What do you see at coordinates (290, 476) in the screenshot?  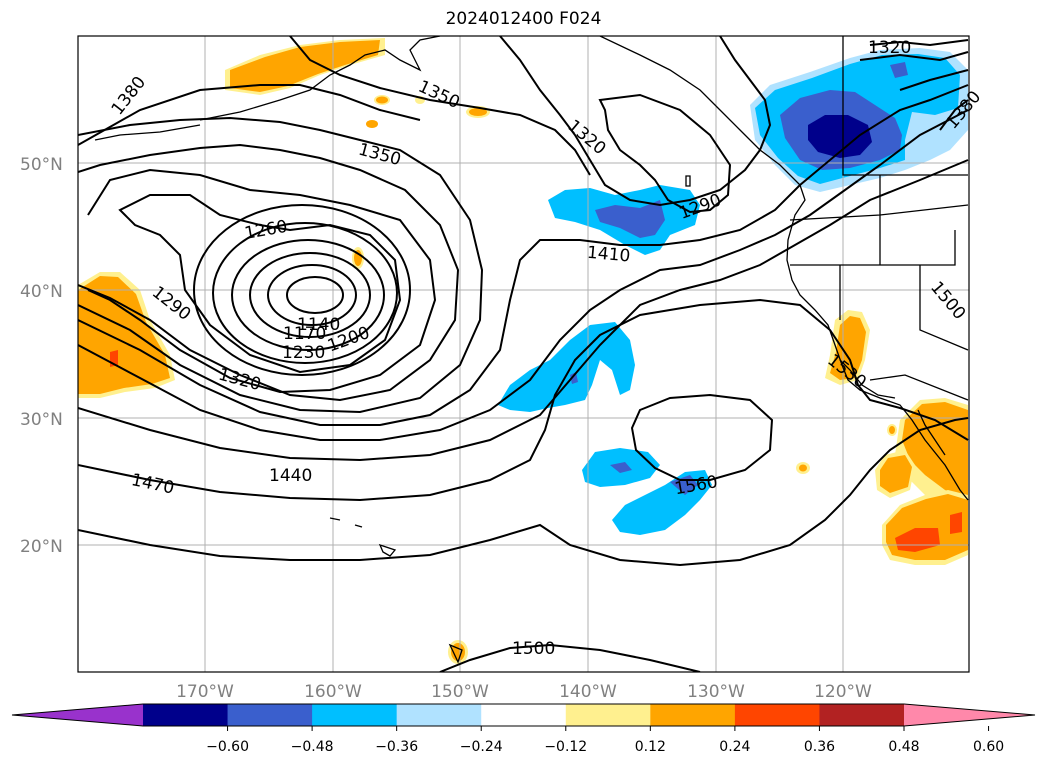 I see `contour-label: 1440` at bounding box center [290, 476].